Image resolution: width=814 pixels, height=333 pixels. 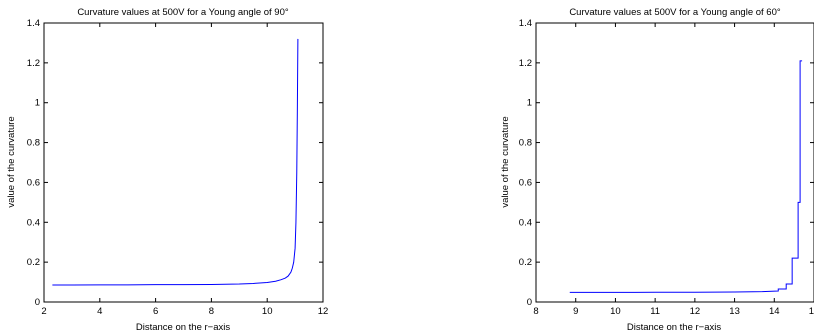 What do you see at coordinates (155, 311) in the screenshot?
I see `x-tick-label: 6` at bounding box center [155, 311].